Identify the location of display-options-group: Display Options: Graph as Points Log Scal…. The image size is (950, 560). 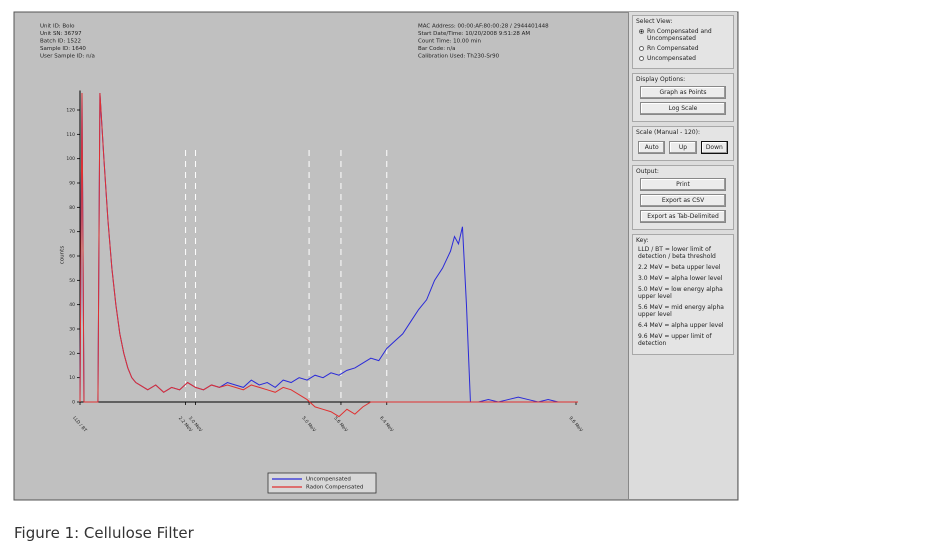
(683, 97).